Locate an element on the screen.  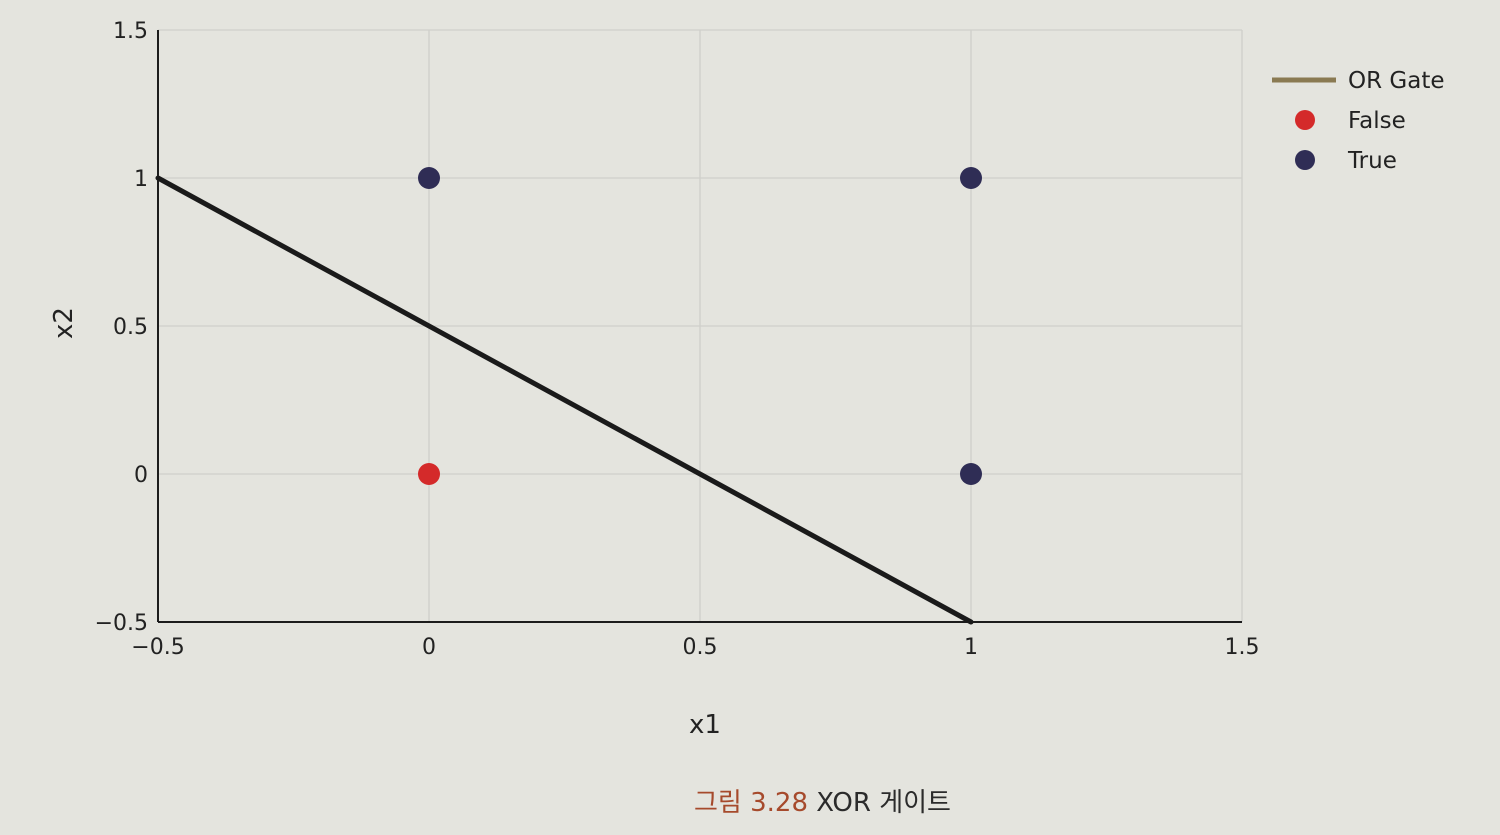
legend-label: True is located at coordinates (1372, 161).